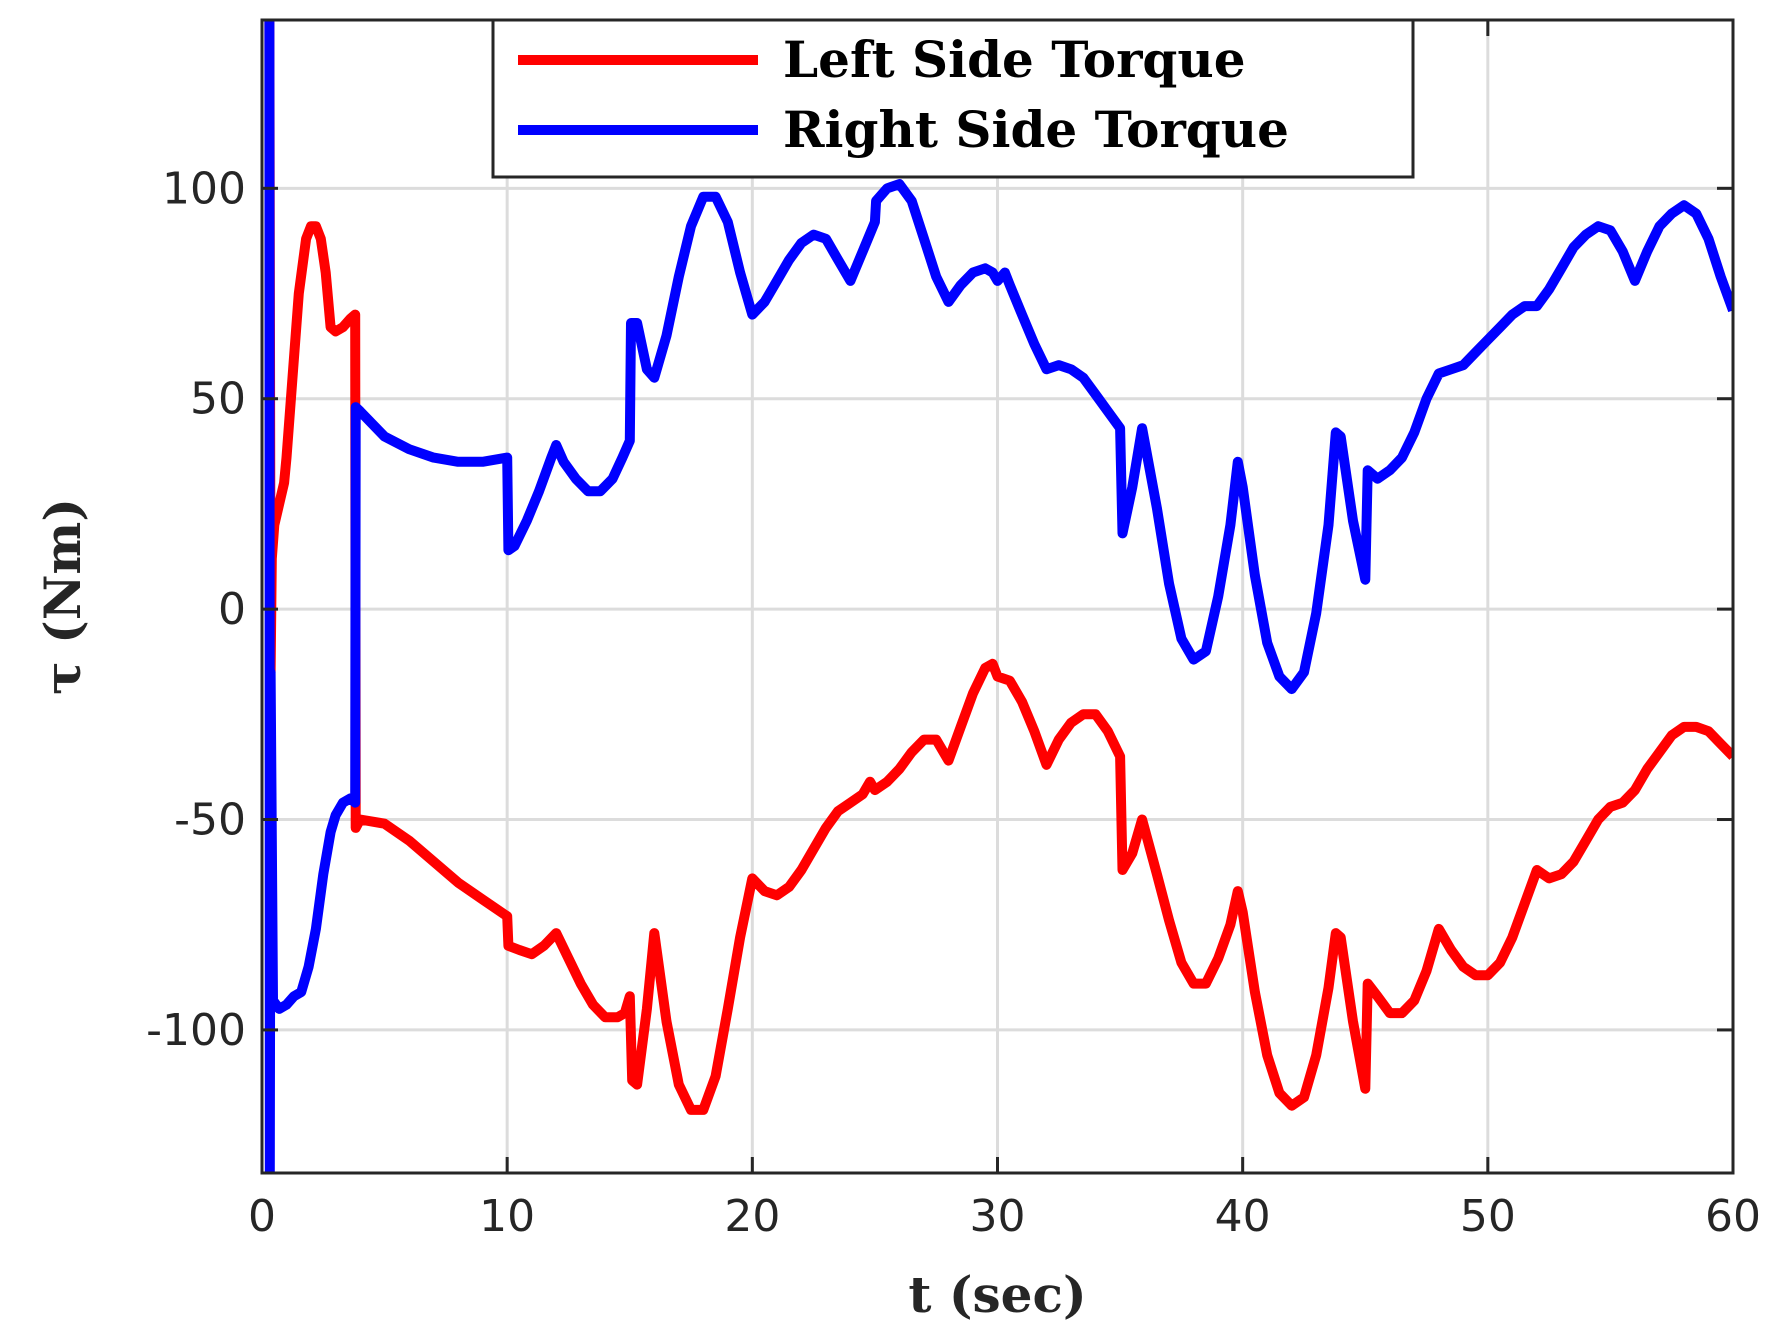 The image size is (1783, 1341). What do you see at coordinates (232, 609) in the screenshot?
I see `y-tick-label: 0` at bounding box center [232, 609].